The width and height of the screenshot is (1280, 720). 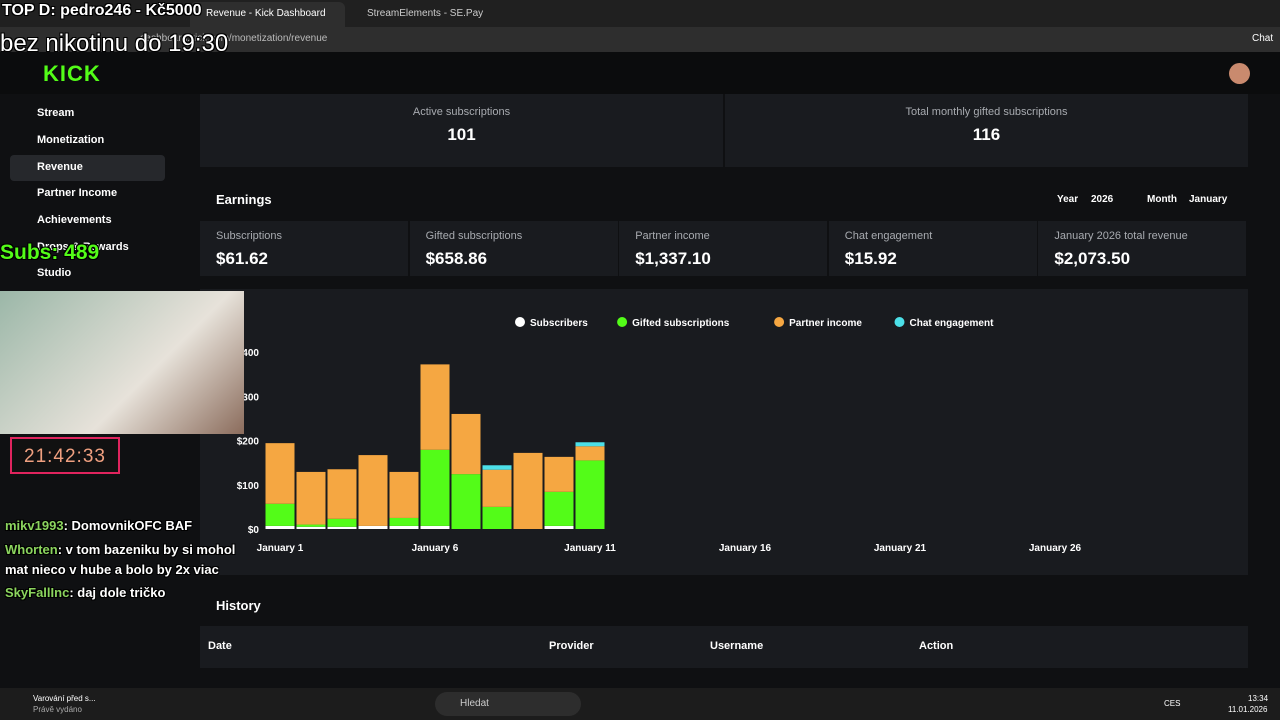 What do you see at coordinates (37, 592) in the screenshot?
I see `chat-user: SkyFallInc` at bounding box center [37, 592].